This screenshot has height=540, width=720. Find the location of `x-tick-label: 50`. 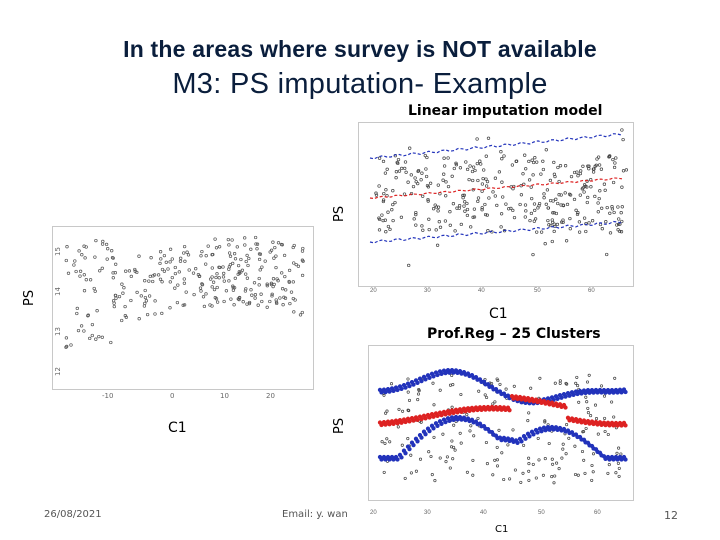

x-tick-label: 50 is located at coordinates (541, 513).